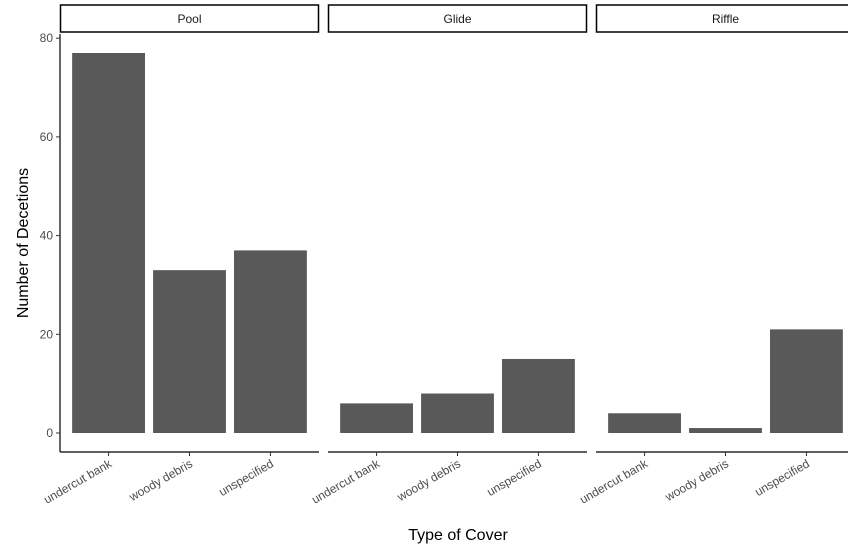  What do you see at coordinates (47, 334) in the screenshot?
I see `y-tick-label: 20` at bounding box center [47, 334].